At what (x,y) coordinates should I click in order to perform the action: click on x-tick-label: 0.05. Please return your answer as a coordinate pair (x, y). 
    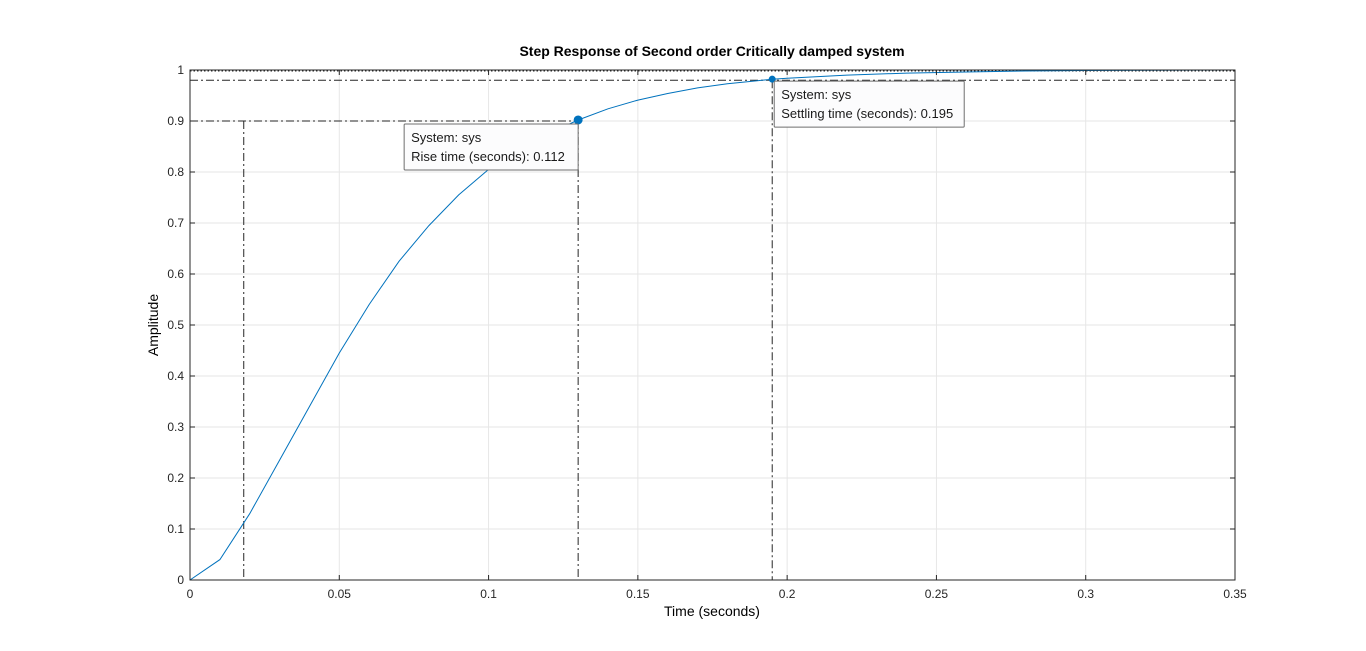
    Looking at the image, I should click on (340, 594).